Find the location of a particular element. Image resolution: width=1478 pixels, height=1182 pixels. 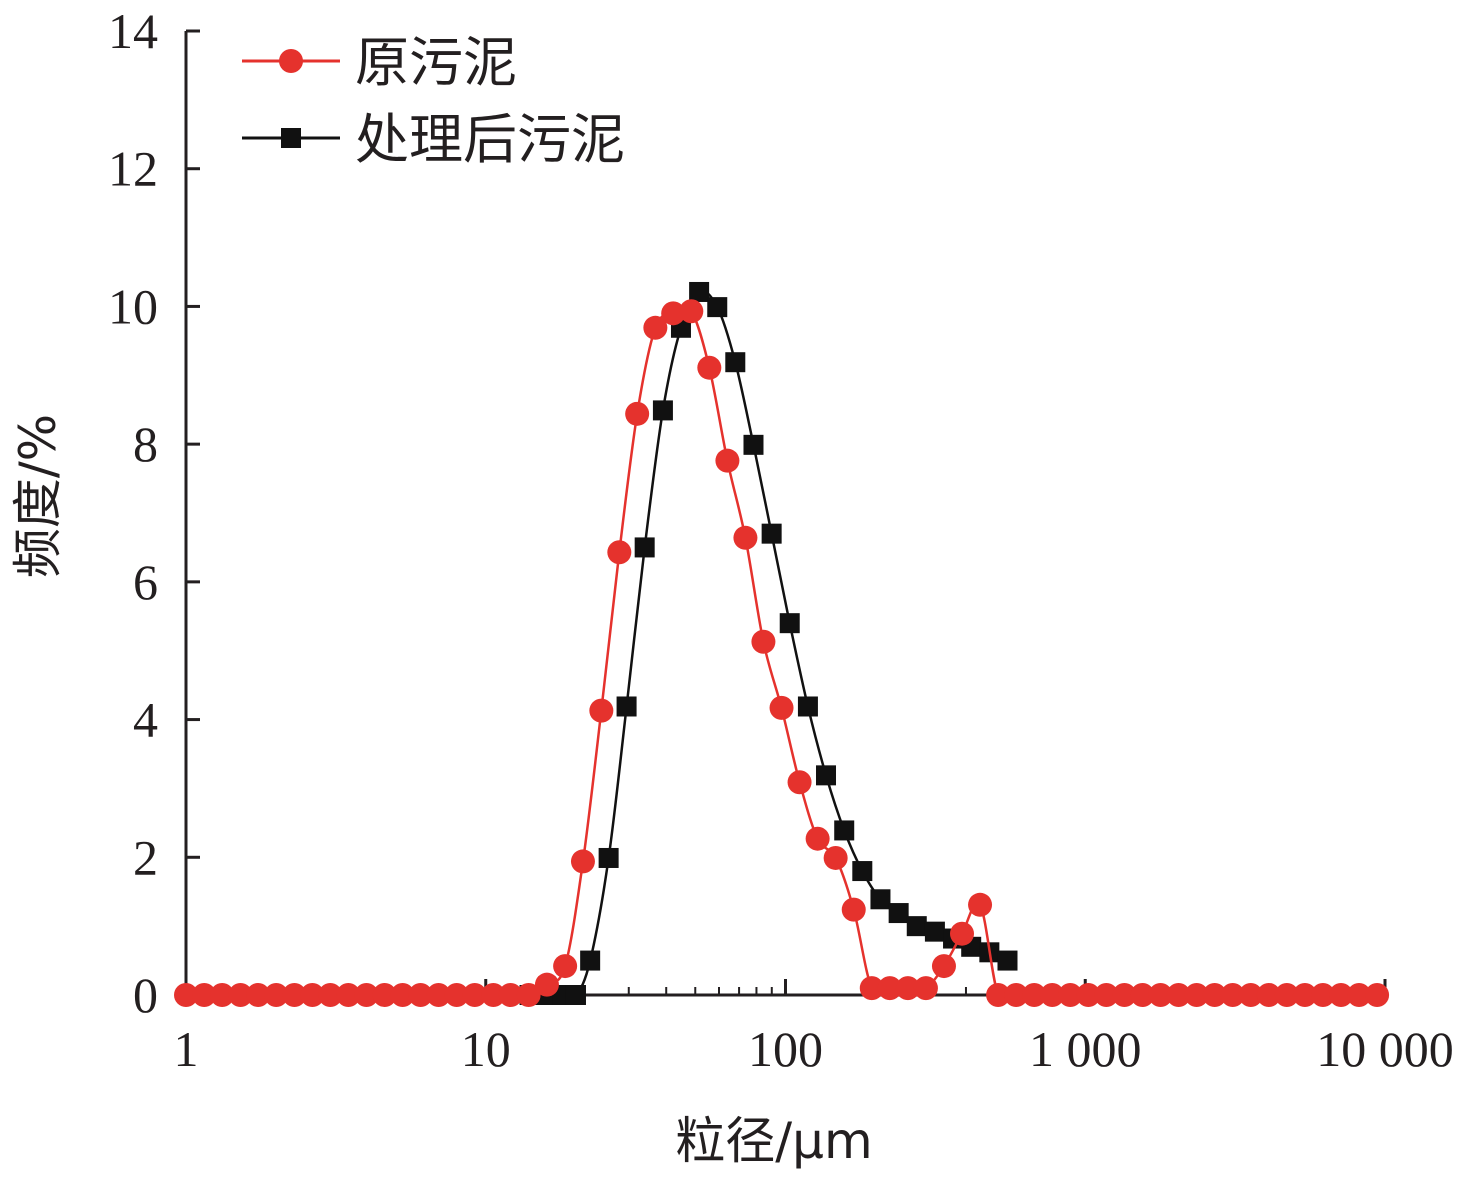

legend-marker-raw is located at coordinates (291, 61).